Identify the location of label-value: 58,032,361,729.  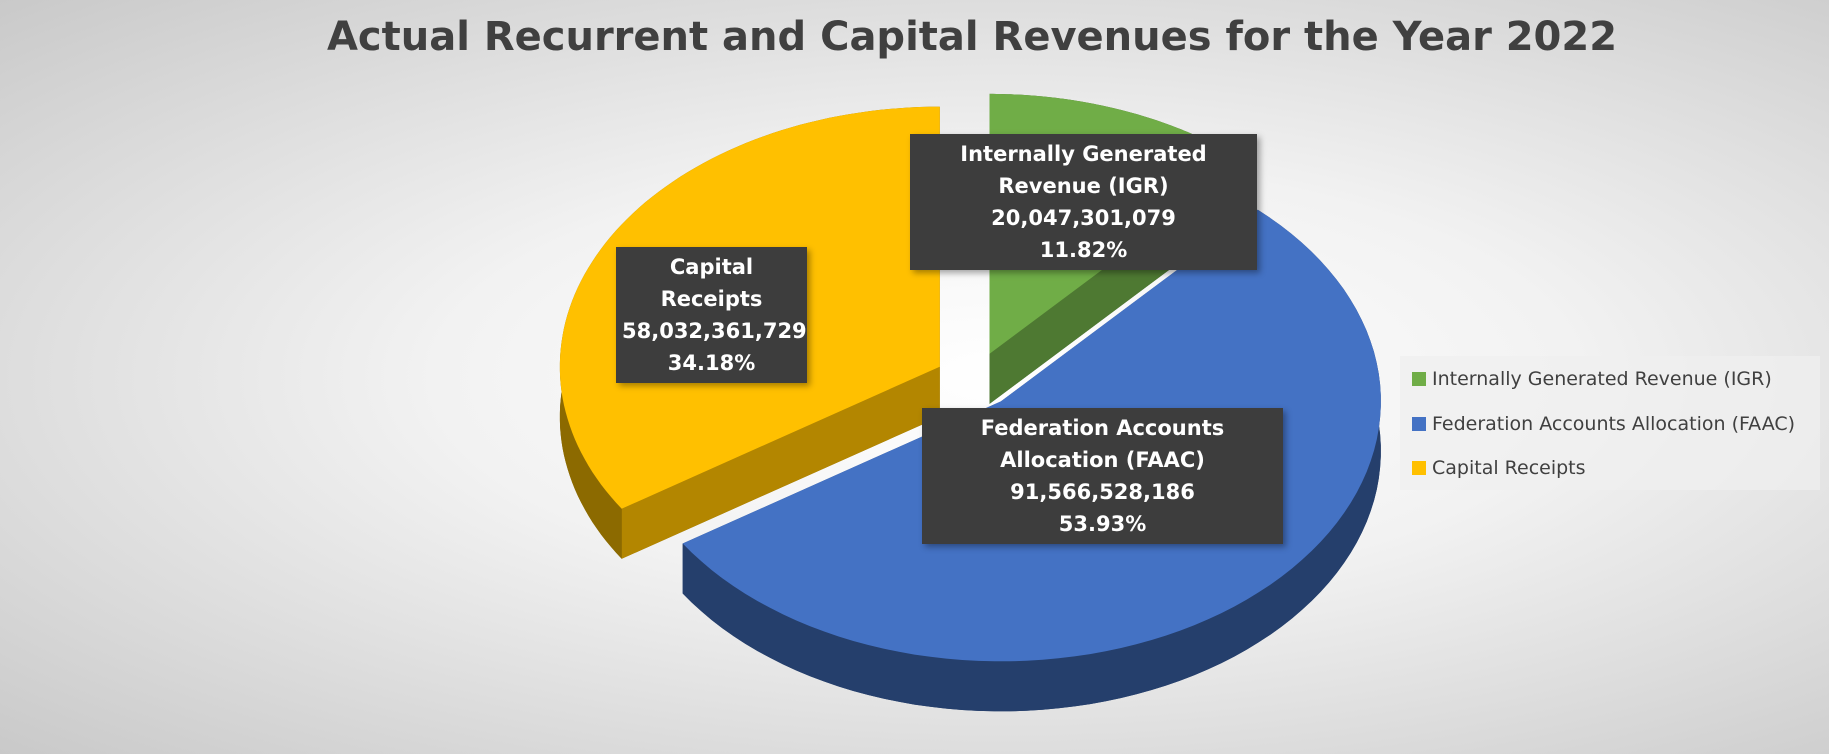
(714, 331).